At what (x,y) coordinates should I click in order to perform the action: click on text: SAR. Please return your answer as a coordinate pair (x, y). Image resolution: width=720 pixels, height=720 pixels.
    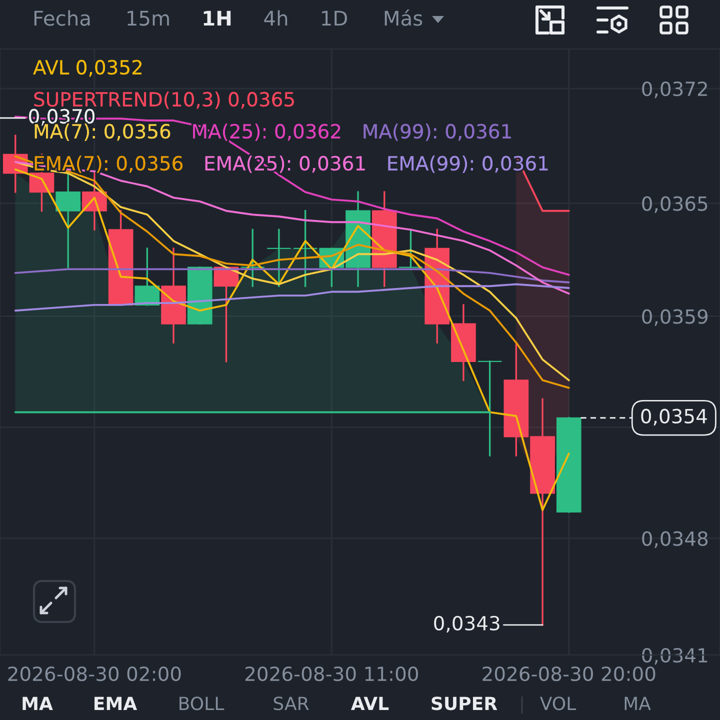
    Looking at the image, I should click on (291, 703).